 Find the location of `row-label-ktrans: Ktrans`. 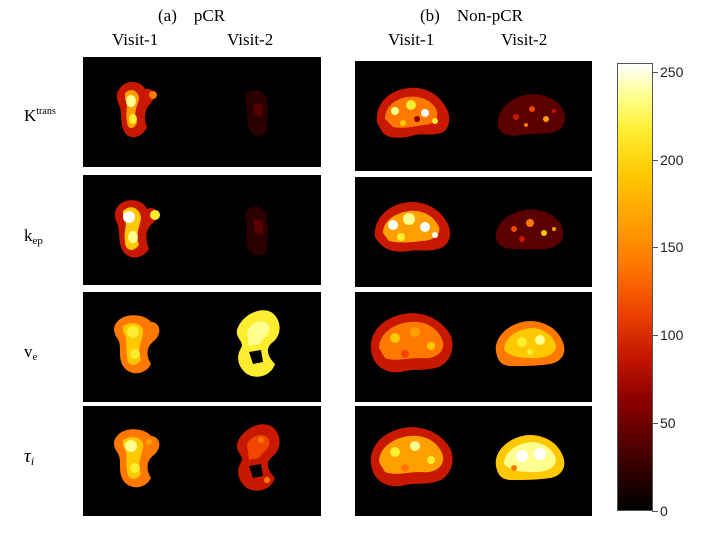

row-label-ktrans: Ktrans is located at coordinates (40, 116).